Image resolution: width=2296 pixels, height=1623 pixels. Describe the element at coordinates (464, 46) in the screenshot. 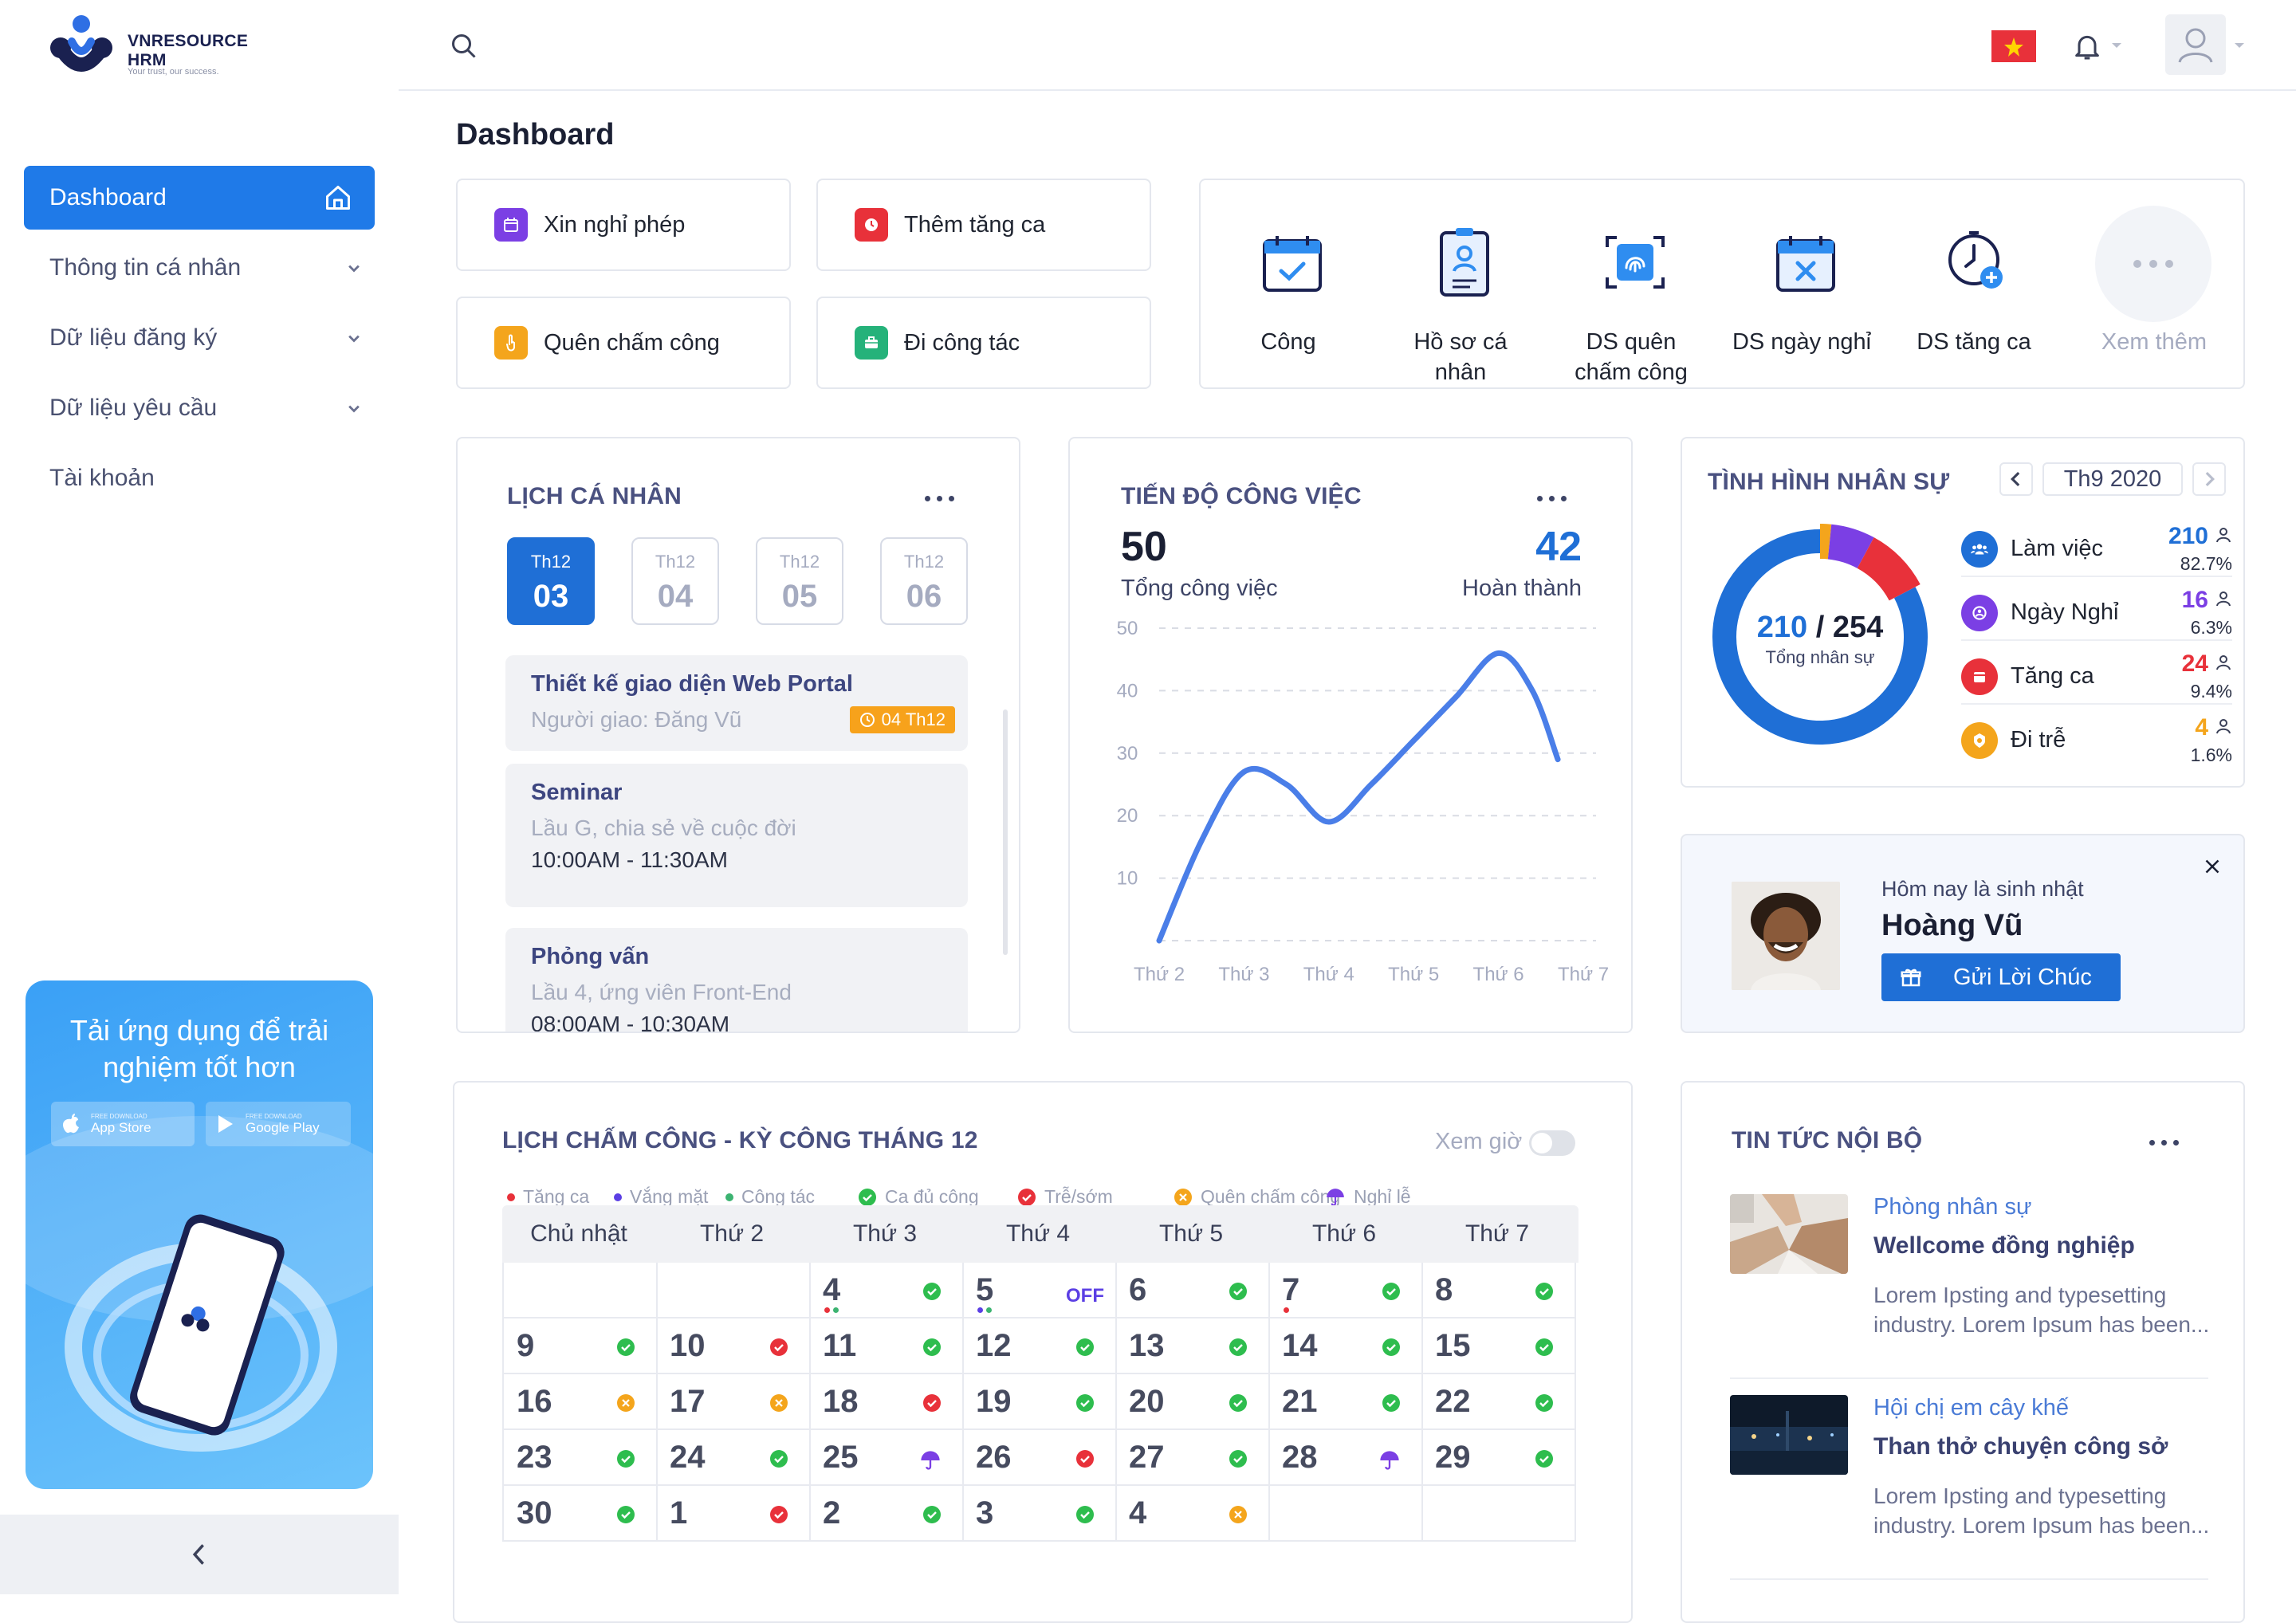

I see `search-icon` at that location.